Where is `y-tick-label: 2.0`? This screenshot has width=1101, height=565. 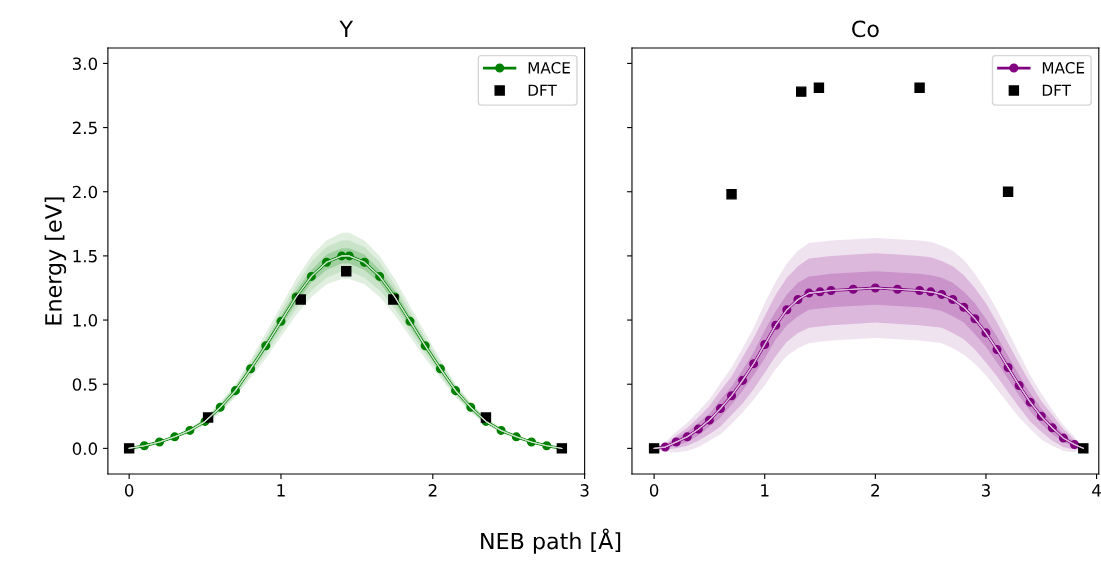 y-tick-label: 2.0 is located at coordinates (85, 192).